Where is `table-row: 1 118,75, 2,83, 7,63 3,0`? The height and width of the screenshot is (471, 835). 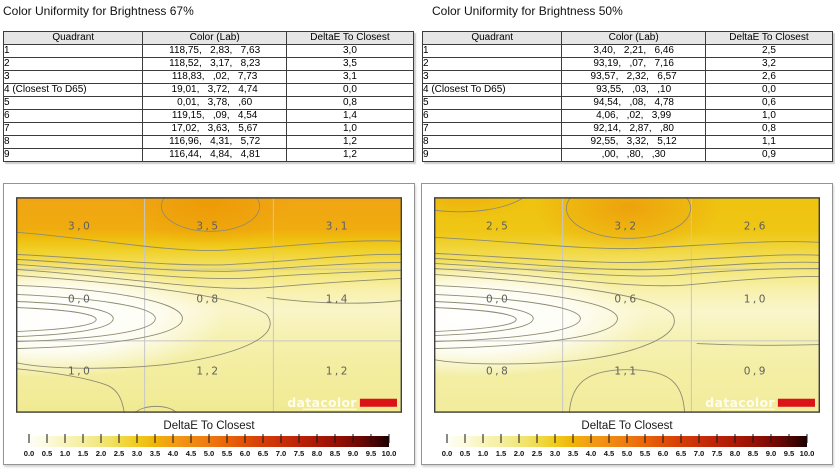 table-row: 1 118,75, 2,83, 7,63 3,0 is located at coordinates (208, 51).